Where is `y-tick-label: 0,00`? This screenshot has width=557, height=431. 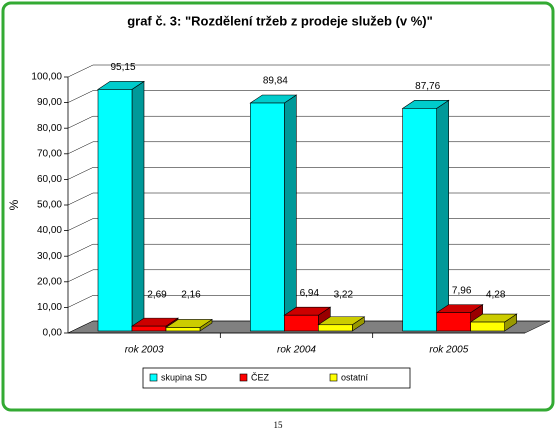 y-tick-label: 0,00 is located at coordinates (53, 333).